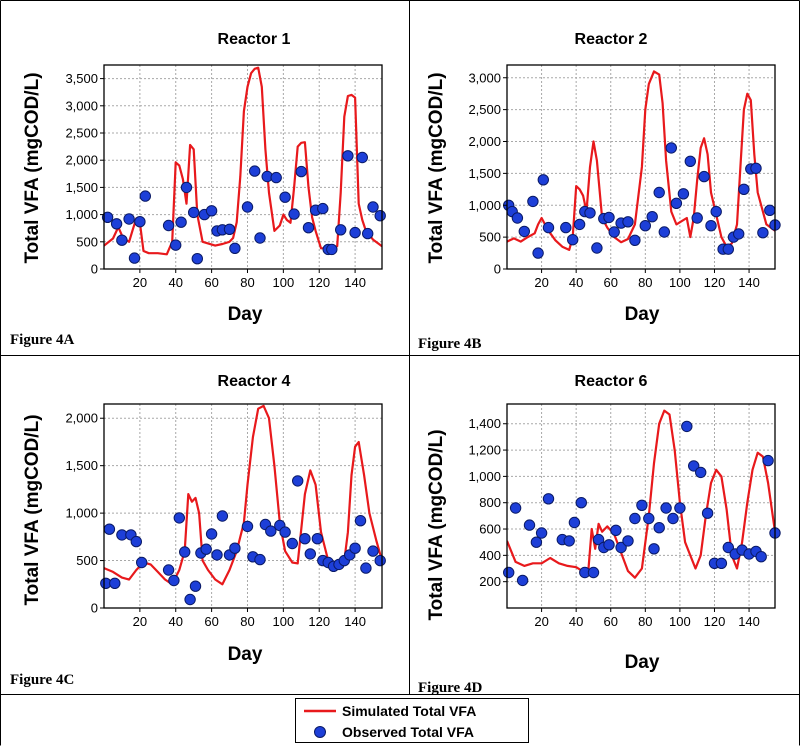 The height and width of the screenshot is (746, 800). Describe the element at coordinates (409, 711) in the screenshot. I see `legend-simulated-label: Simulated Total VFA` at that location.